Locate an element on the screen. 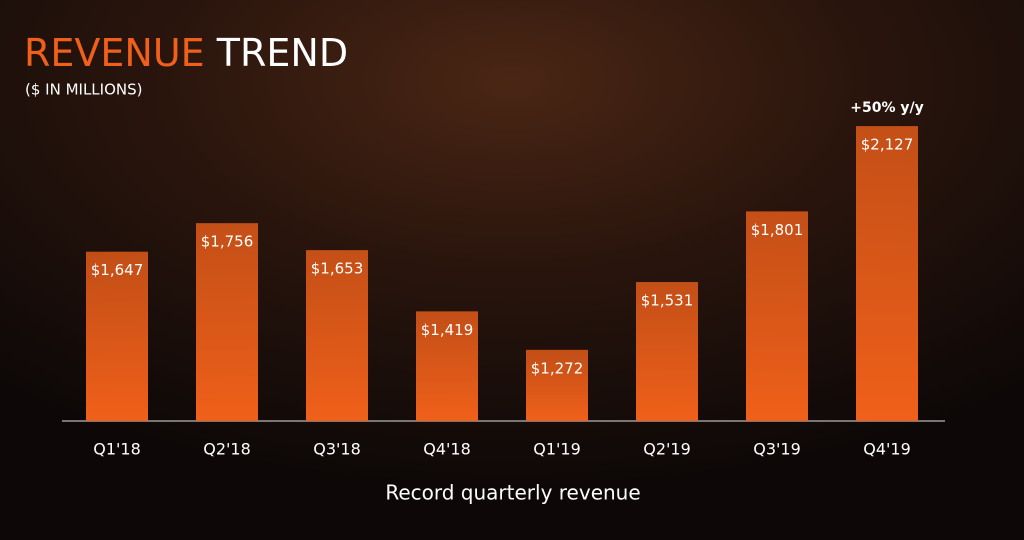 This screenshot has width=1024, height=540. value-label: $1,272 is located at coordinates (557, 368).